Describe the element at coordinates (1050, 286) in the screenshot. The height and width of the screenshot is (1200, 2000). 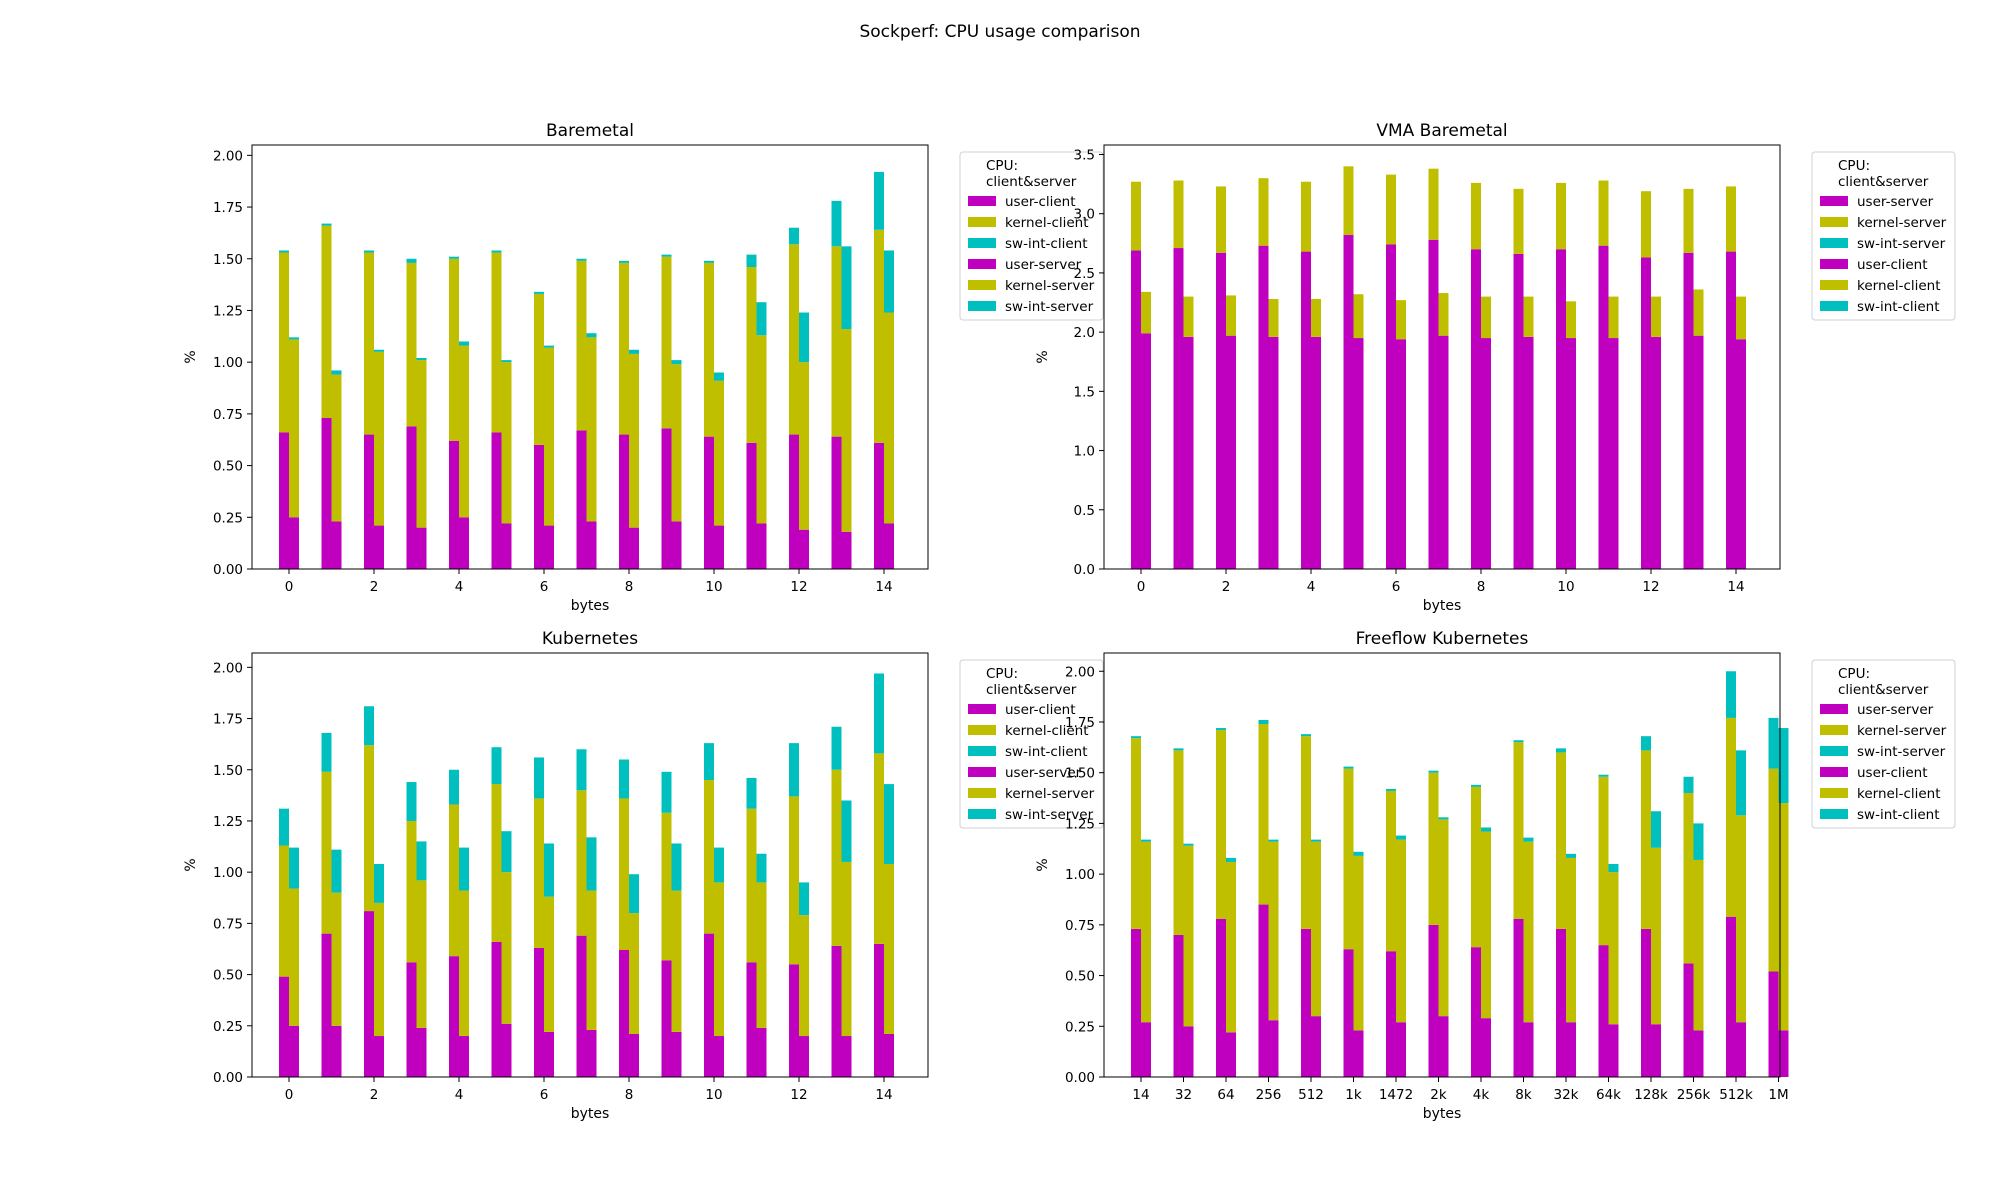
I see `baremetal-legend-label: kernel-server` at that location.